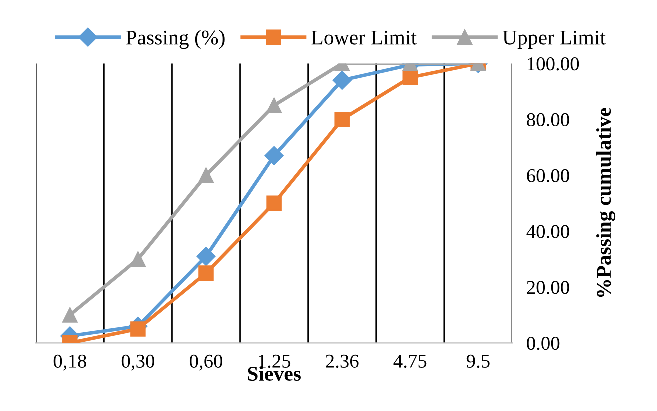  Describe the element at coordinates (410, 361) in the screenshot. I see `x-tick-label: 4.75` at that location.